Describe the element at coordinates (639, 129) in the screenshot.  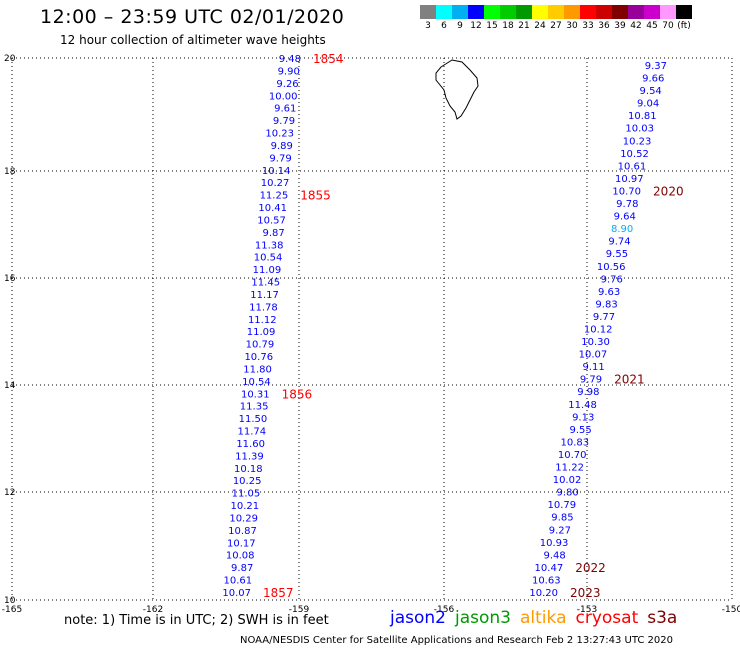
I see `wave-height-value: 10.03` at that location.